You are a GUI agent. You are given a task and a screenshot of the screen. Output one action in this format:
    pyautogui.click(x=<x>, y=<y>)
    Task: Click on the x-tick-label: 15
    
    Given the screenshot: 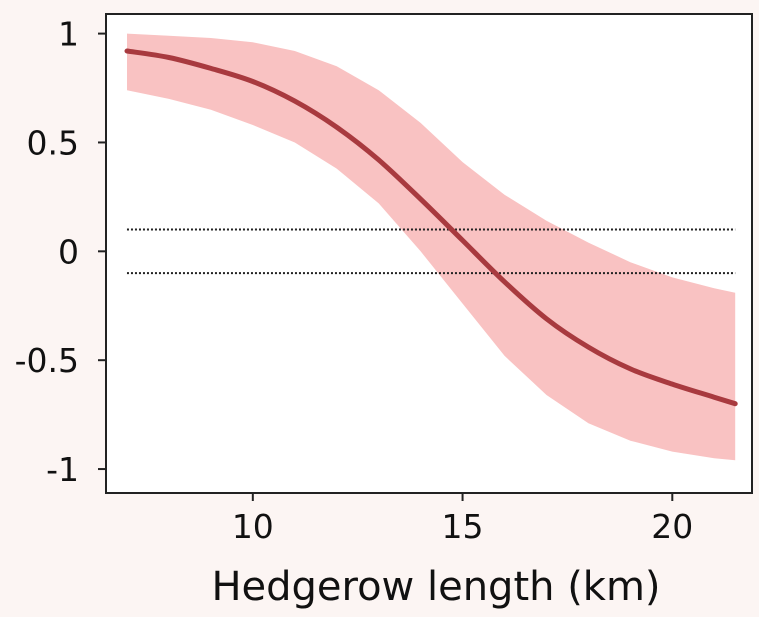 What is the action you would take?
    pyautogui.click(x=463, y=526)
    